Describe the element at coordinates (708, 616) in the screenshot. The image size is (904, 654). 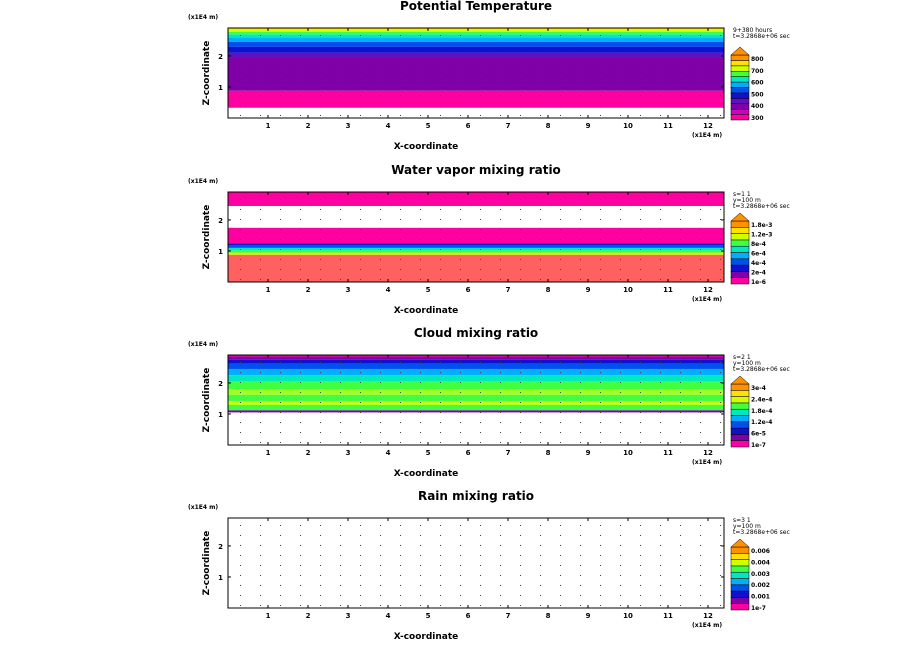
I see `x-tick-label: 12` at that location.